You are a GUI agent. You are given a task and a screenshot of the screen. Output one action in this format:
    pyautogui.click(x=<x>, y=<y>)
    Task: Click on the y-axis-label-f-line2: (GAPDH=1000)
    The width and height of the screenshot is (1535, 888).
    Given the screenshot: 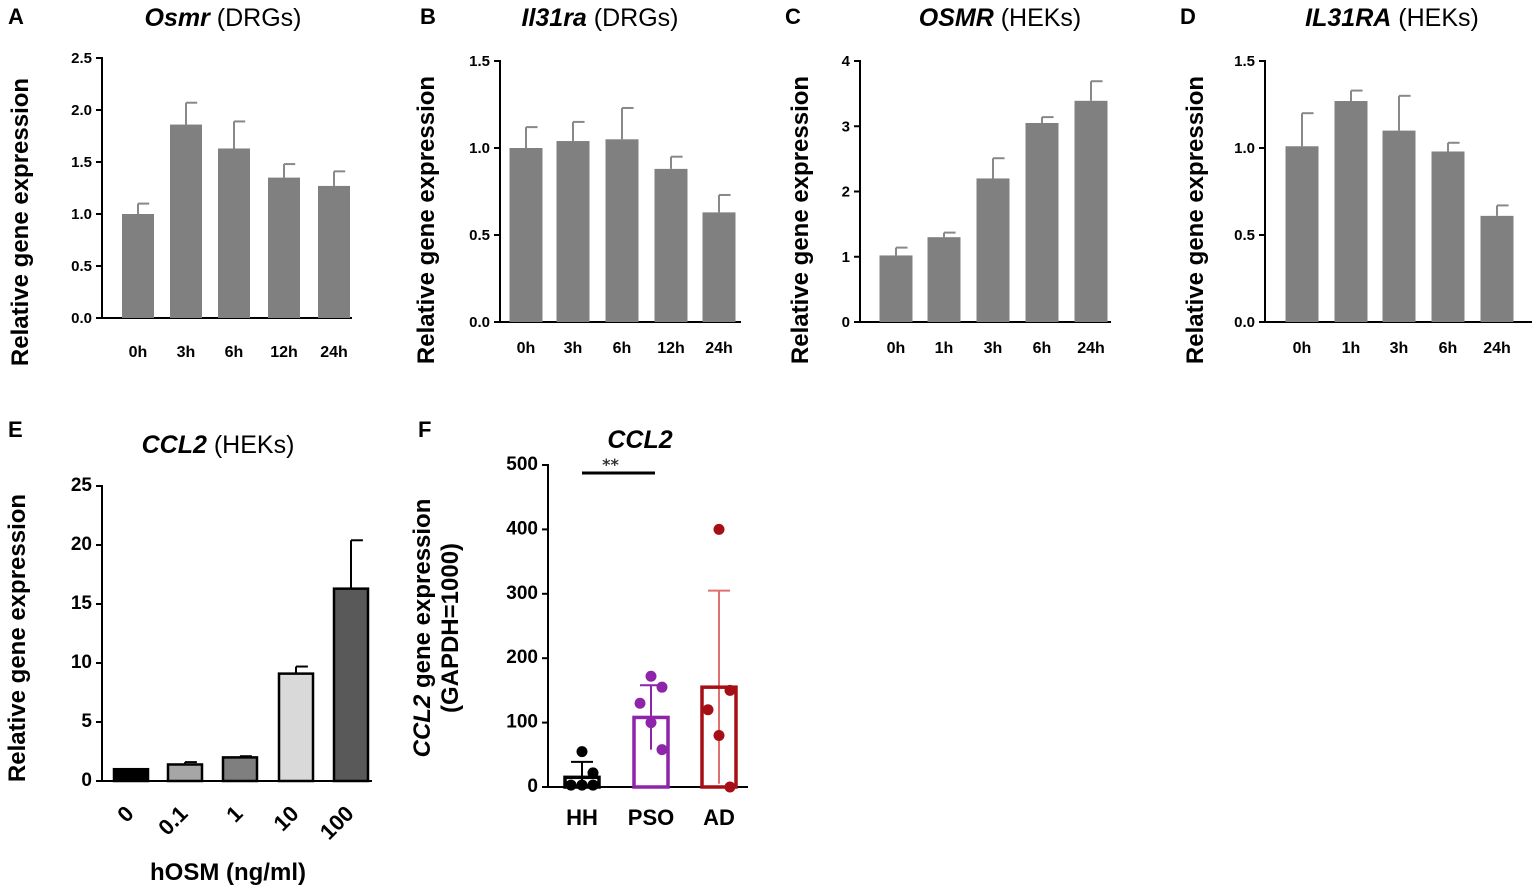 What is the action you would take?
    pyautogui.click(x=450, y=628)
    